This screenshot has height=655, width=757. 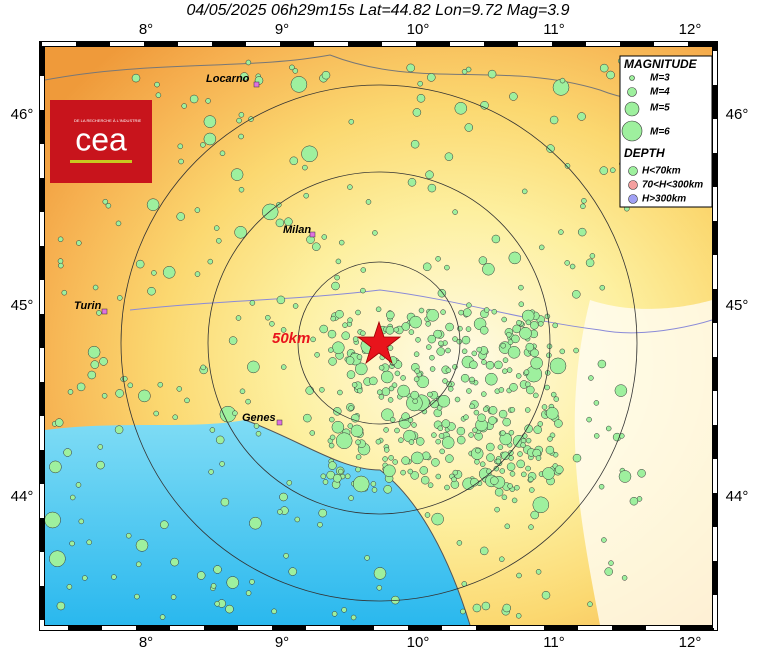 I want to click on lat-label: 44°, so click(x=737, y=496).